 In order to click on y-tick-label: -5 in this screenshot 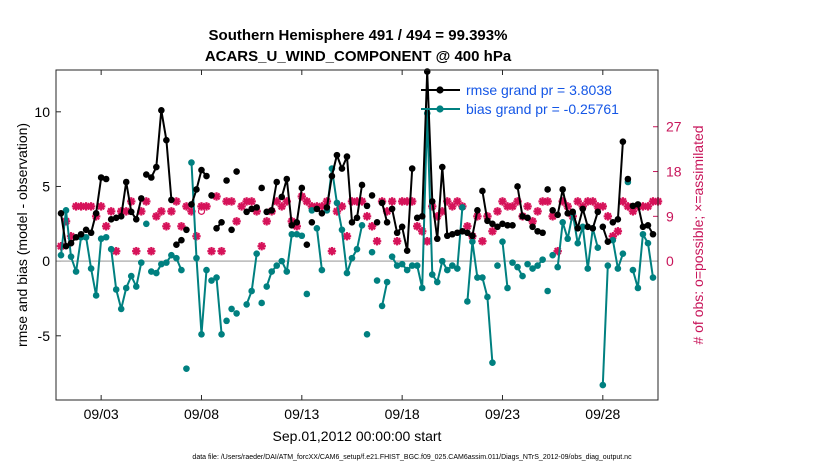, I will do `click(44, 336)`.